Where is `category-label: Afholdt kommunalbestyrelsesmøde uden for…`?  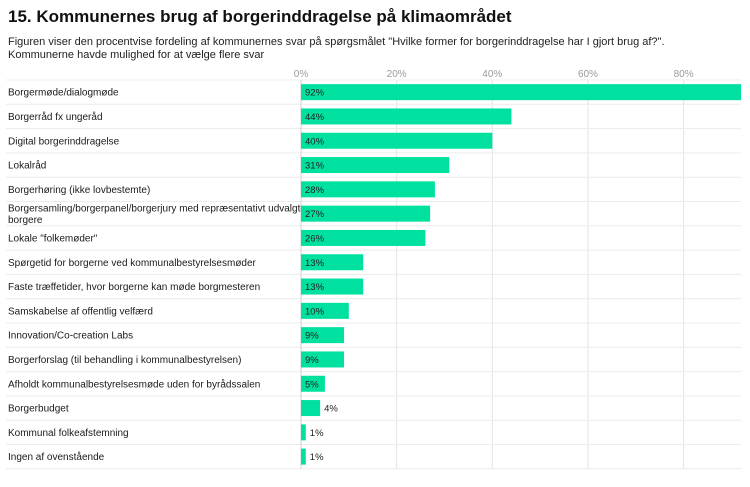 category-label: Afholdt kommunalbestyrelsesmøde uden for… is located at coordinates (134, 384).